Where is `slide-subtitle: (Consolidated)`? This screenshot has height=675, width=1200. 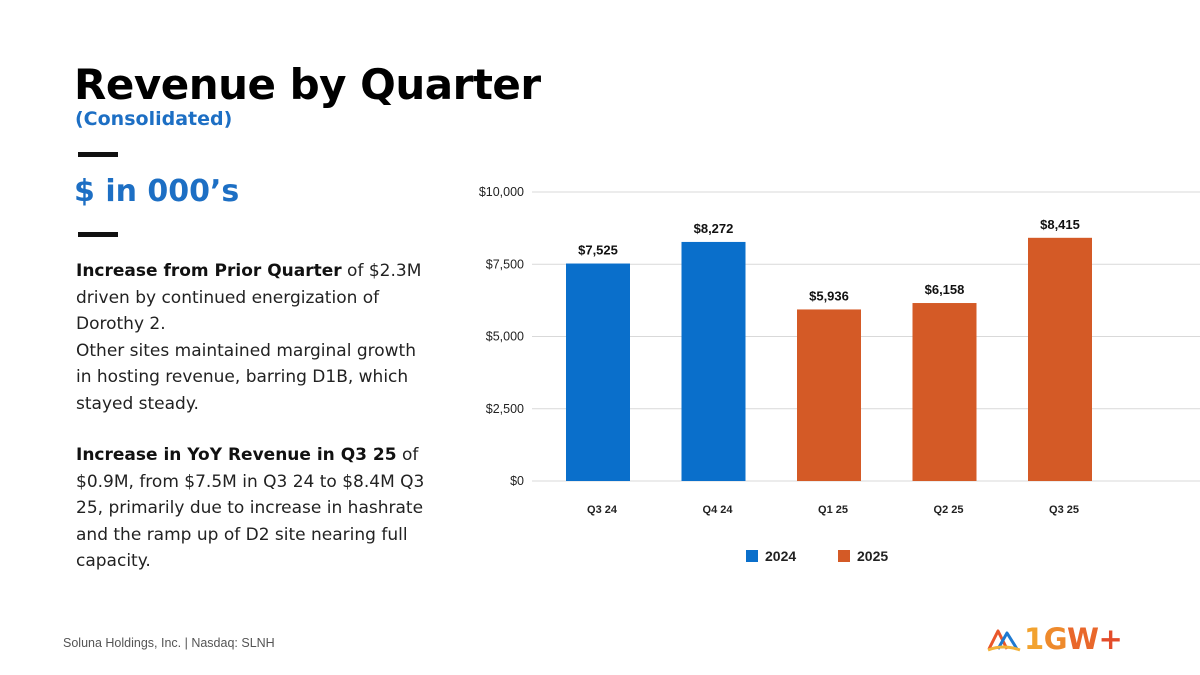 slide-subtitle: (Consolidated) is located at coordinates (154, 119).